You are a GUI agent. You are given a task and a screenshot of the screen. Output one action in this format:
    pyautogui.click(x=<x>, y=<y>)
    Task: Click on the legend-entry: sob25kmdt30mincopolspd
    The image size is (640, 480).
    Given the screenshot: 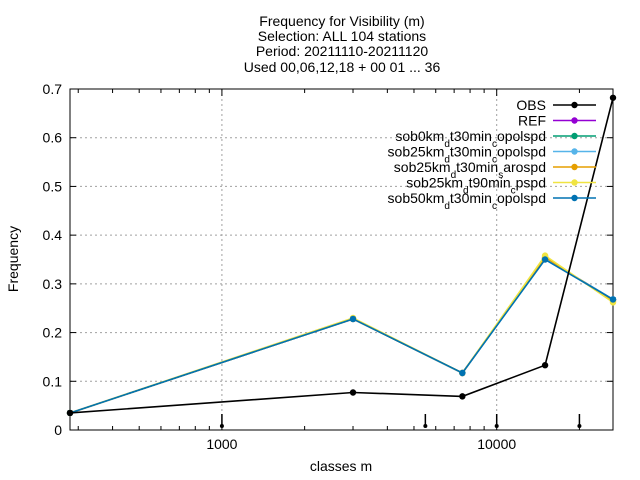 What is the action you would take?
    pyautogui.click(x=492, y=155)
    